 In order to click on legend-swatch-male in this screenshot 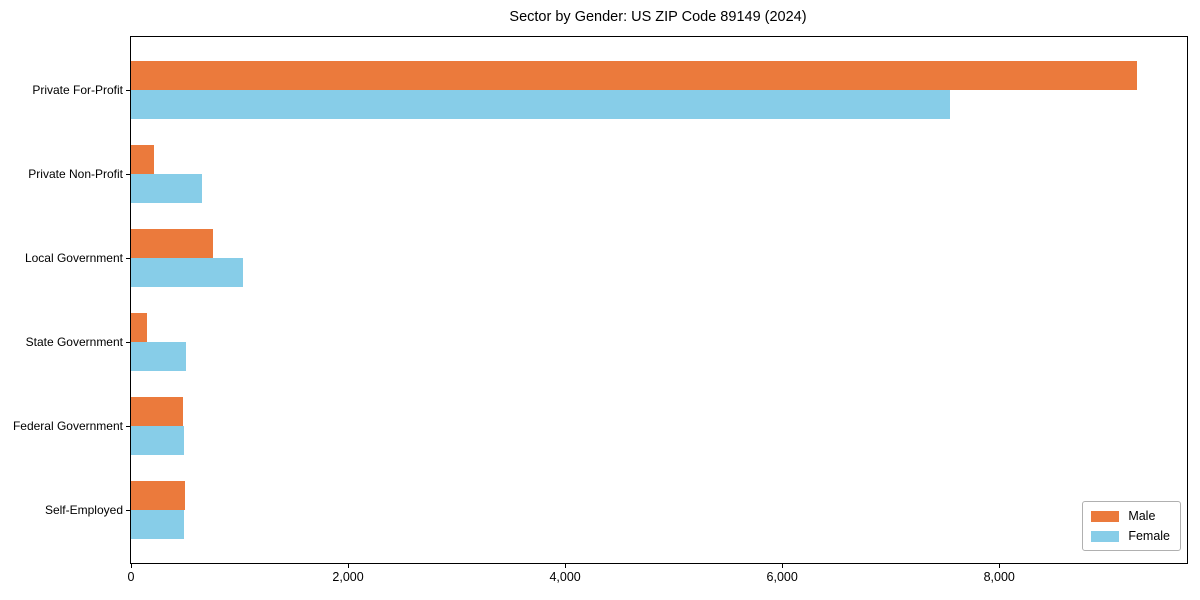, I will do `click(1105, 516)`.